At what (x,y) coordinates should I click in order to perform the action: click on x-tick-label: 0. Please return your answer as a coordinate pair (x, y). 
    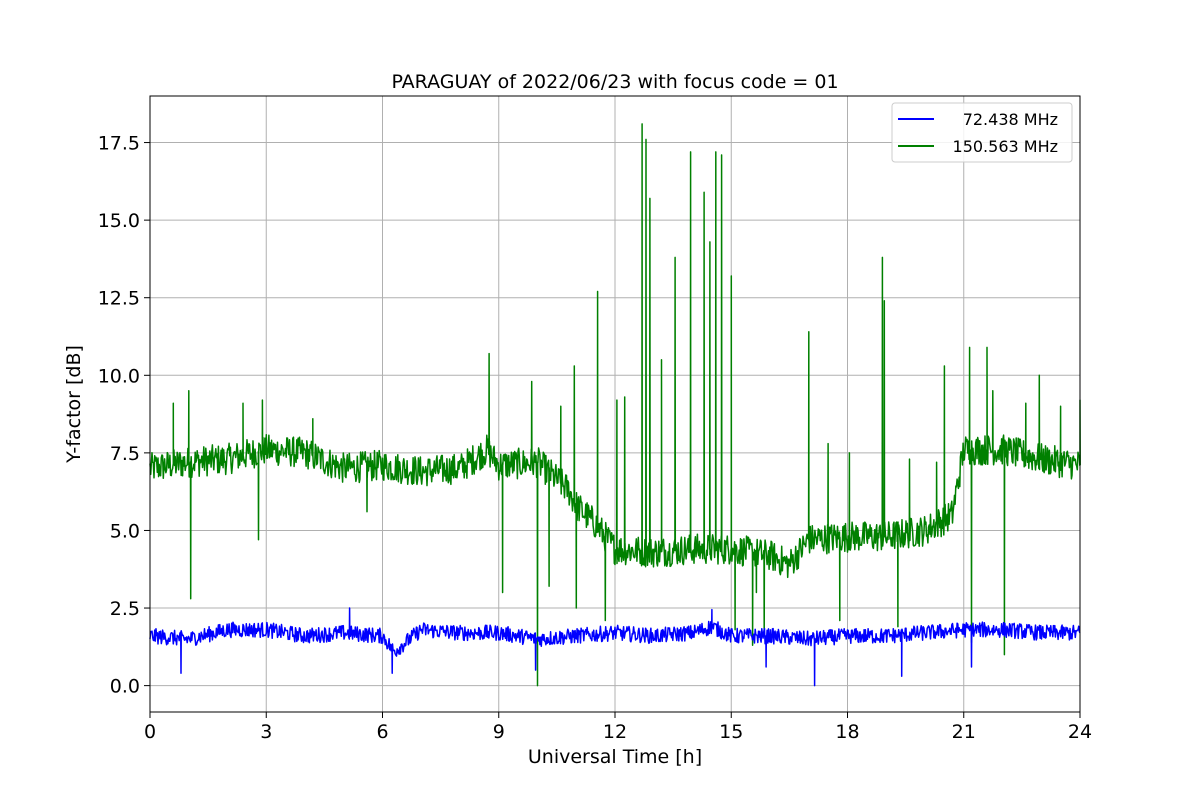
    Looking at the image, I should click on (150, 732).